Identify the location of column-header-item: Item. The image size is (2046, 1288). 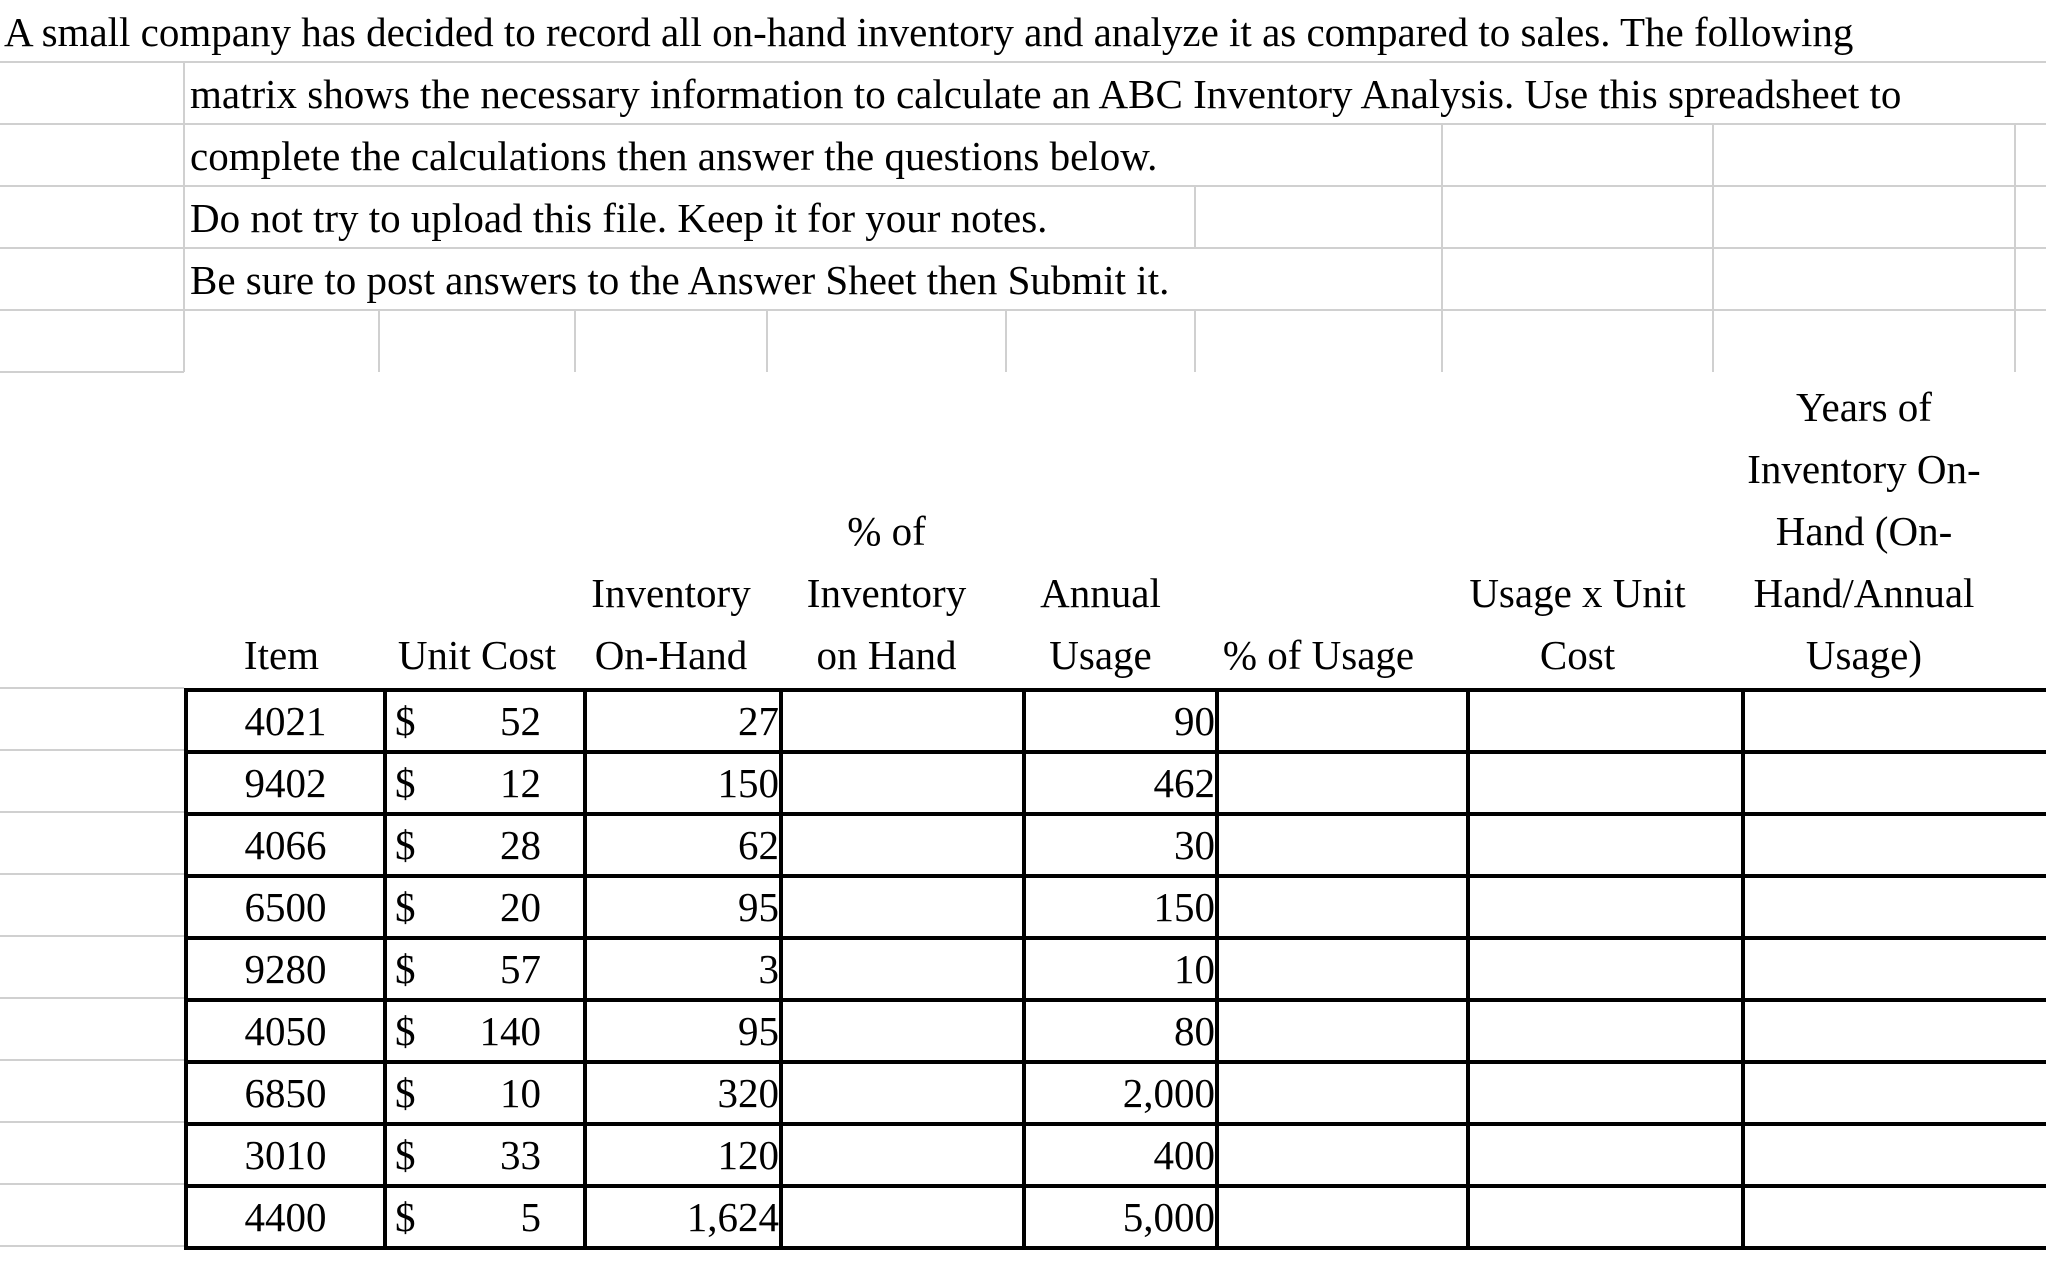
(281, 655).